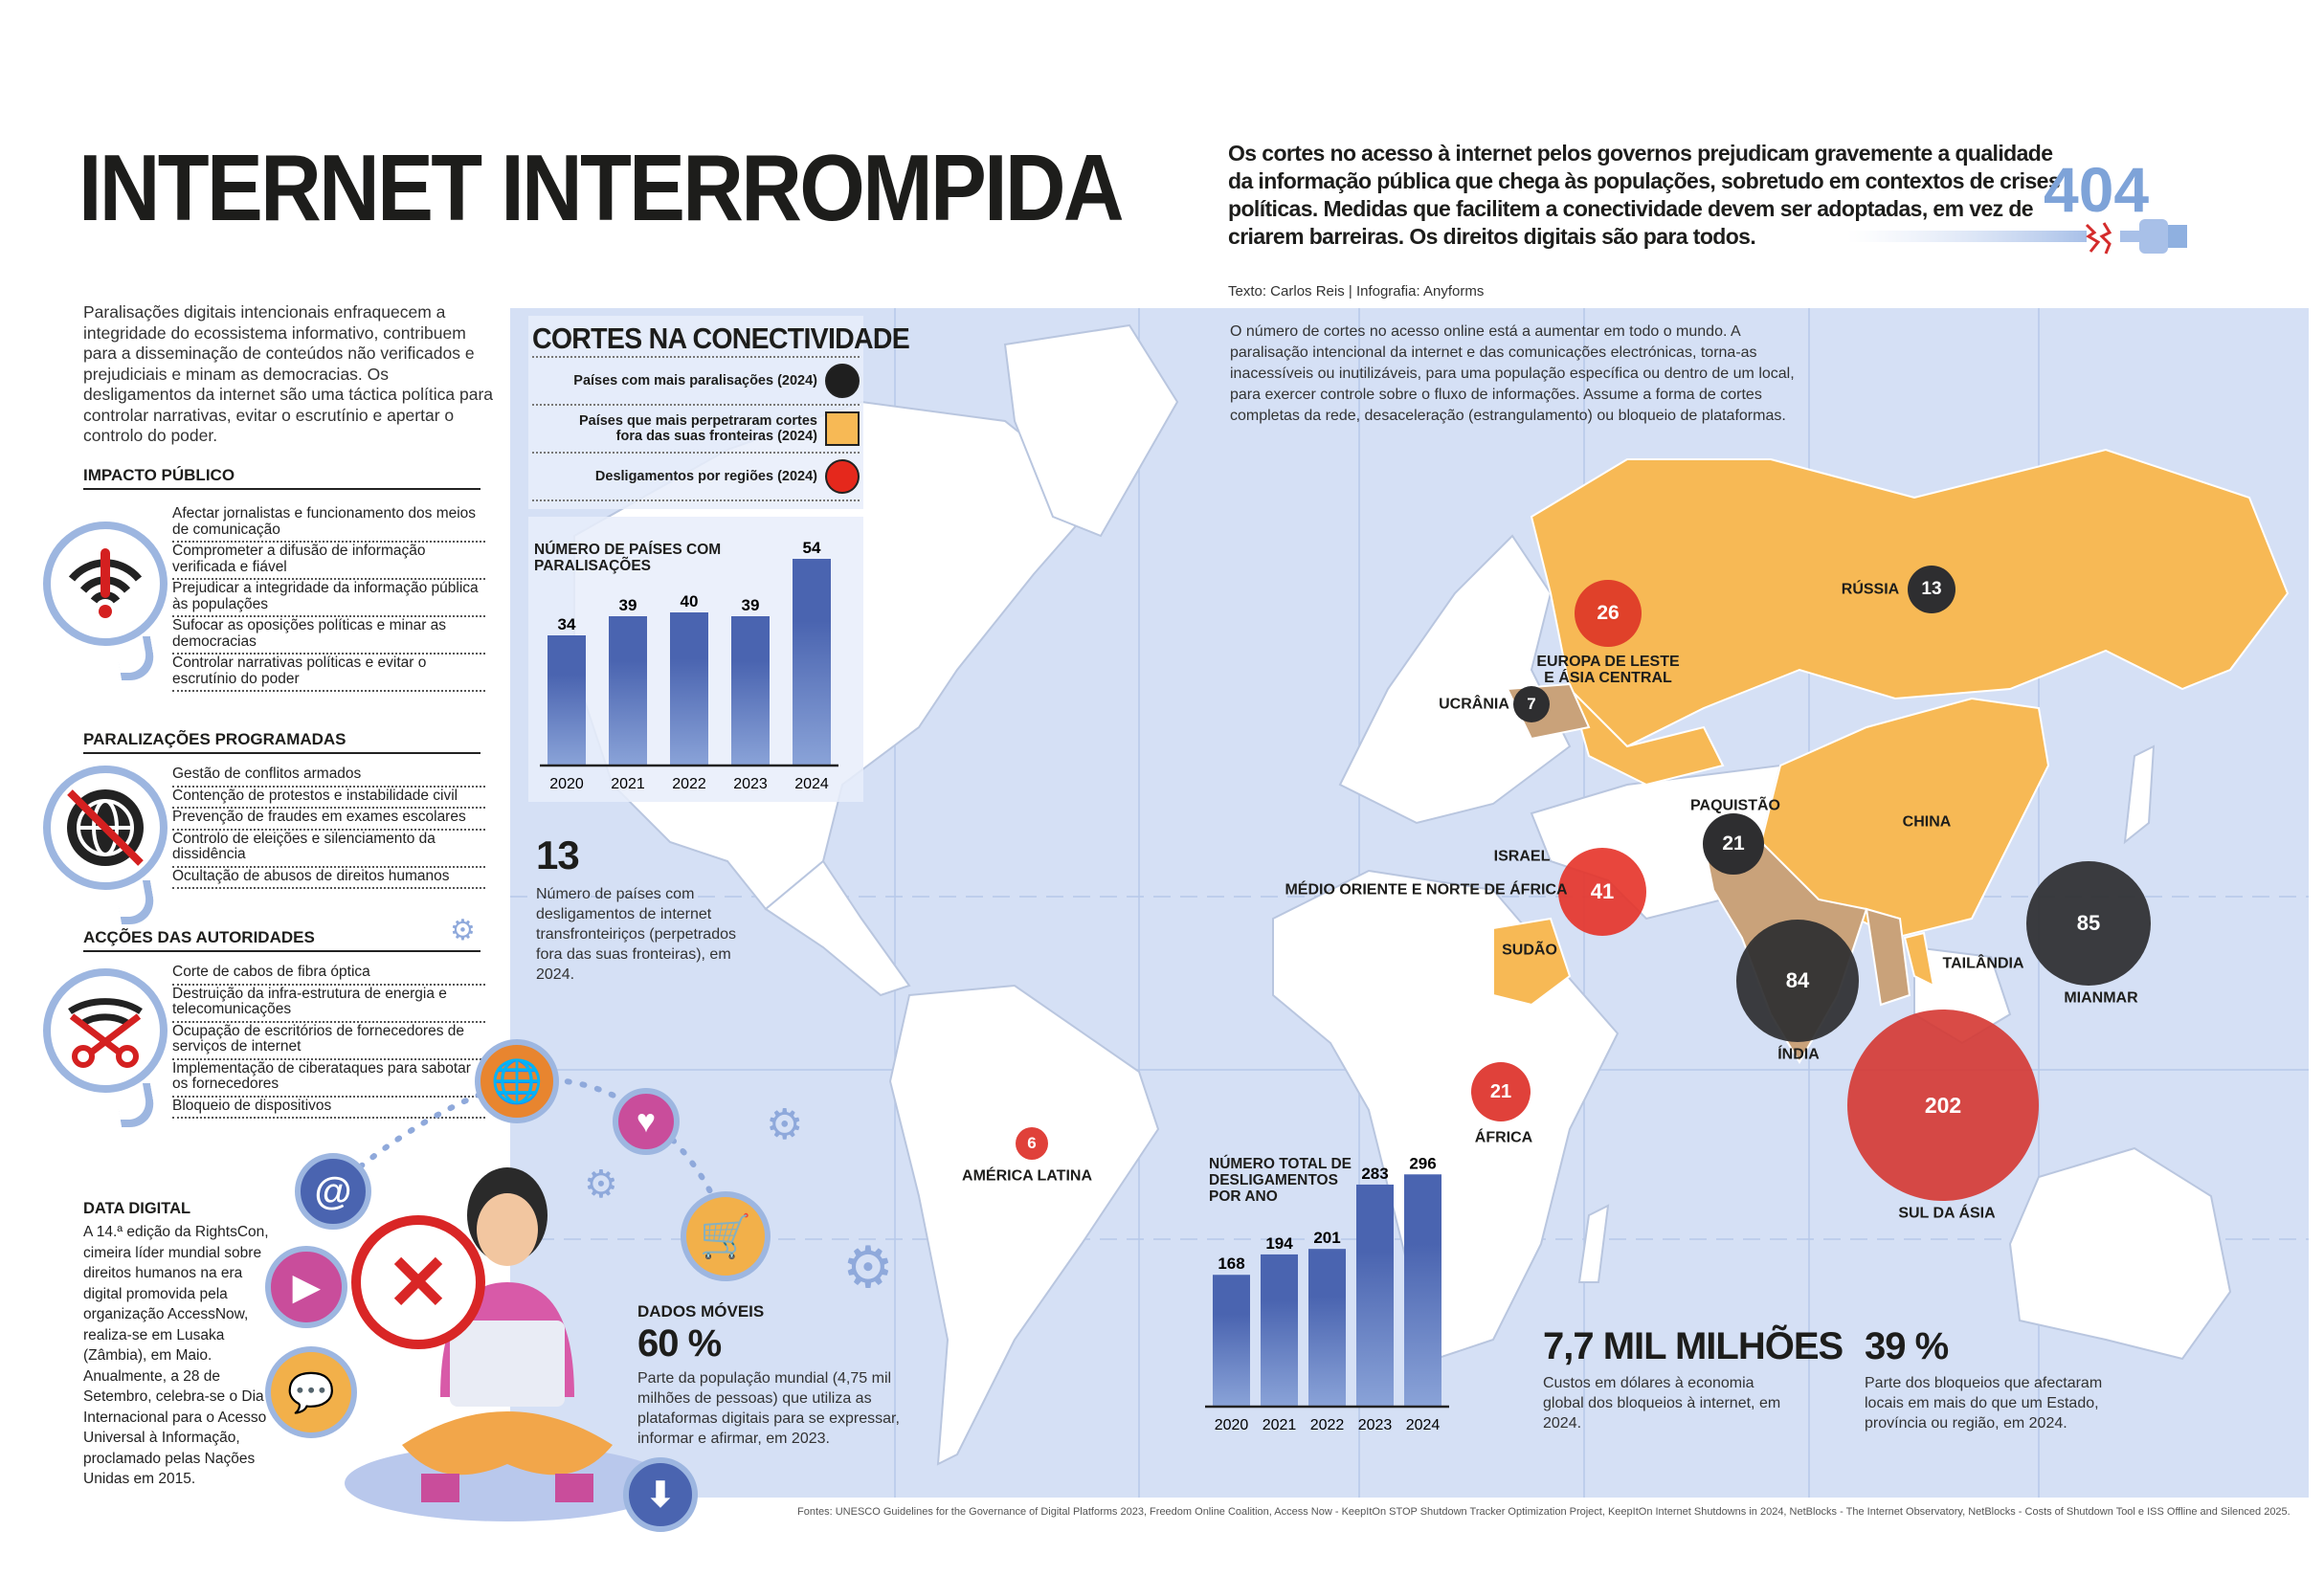  Describe the element at coordinates (842, 476) in the screenshot. I see `legend-swatch-circle-red` at that location.